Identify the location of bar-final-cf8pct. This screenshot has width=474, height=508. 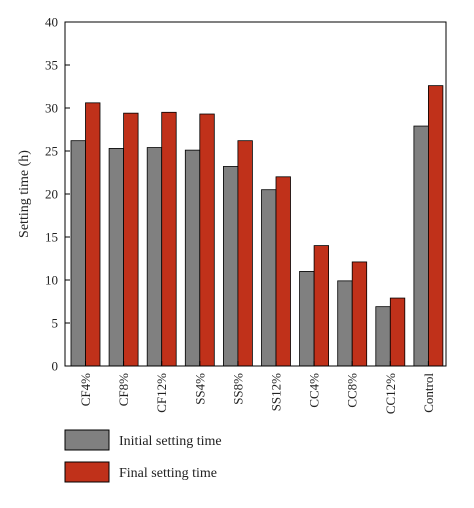
(131, 239).